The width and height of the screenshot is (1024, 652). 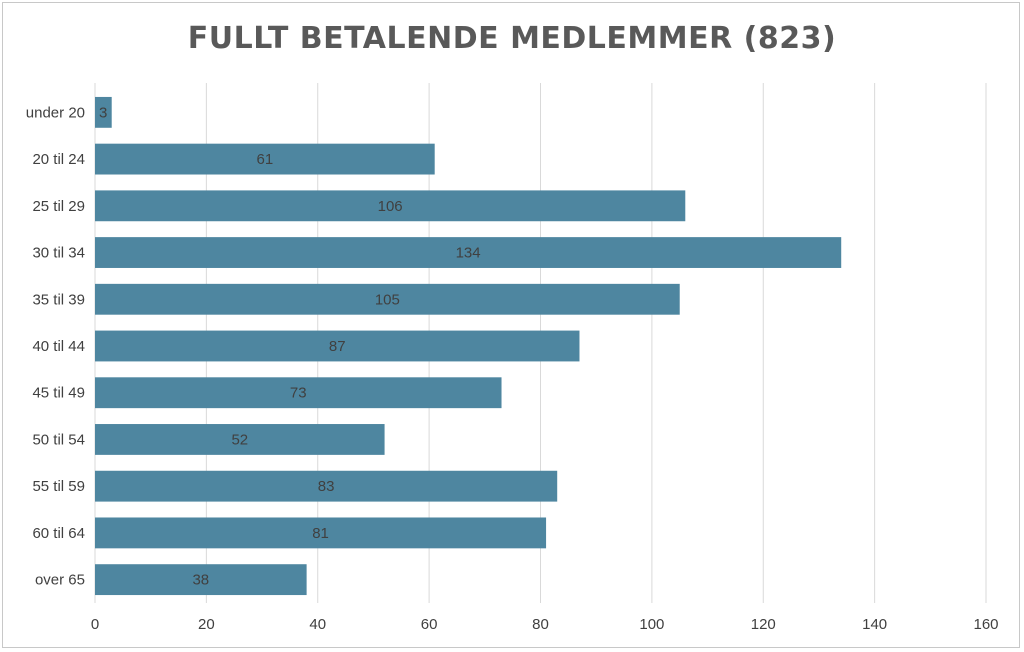 What do you see at coordinates (985, 624) in the screenshot?
I see `x-tick-label: 160` at bounding box center [985, 624].